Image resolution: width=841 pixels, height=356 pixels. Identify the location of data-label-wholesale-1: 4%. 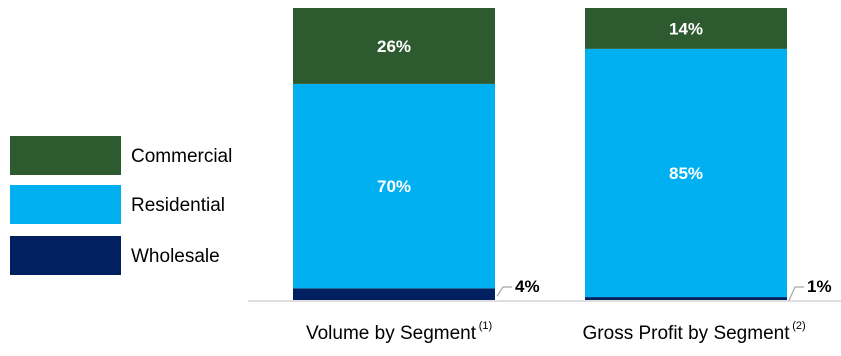
(527, 286).